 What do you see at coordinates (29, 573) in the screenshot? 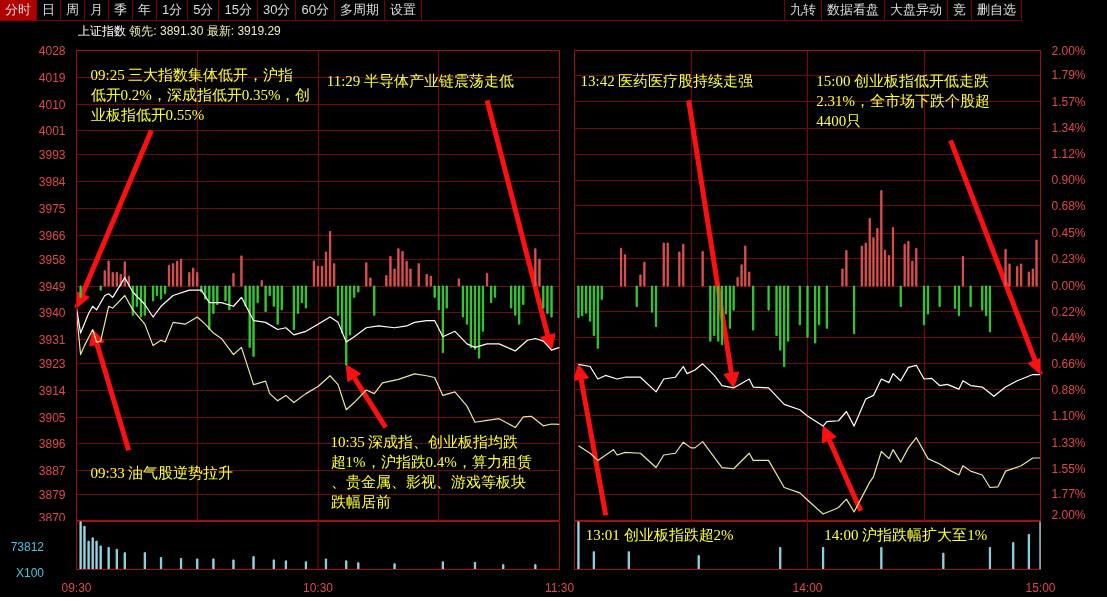
I see `text: X100` at bounding box center [29, 573].